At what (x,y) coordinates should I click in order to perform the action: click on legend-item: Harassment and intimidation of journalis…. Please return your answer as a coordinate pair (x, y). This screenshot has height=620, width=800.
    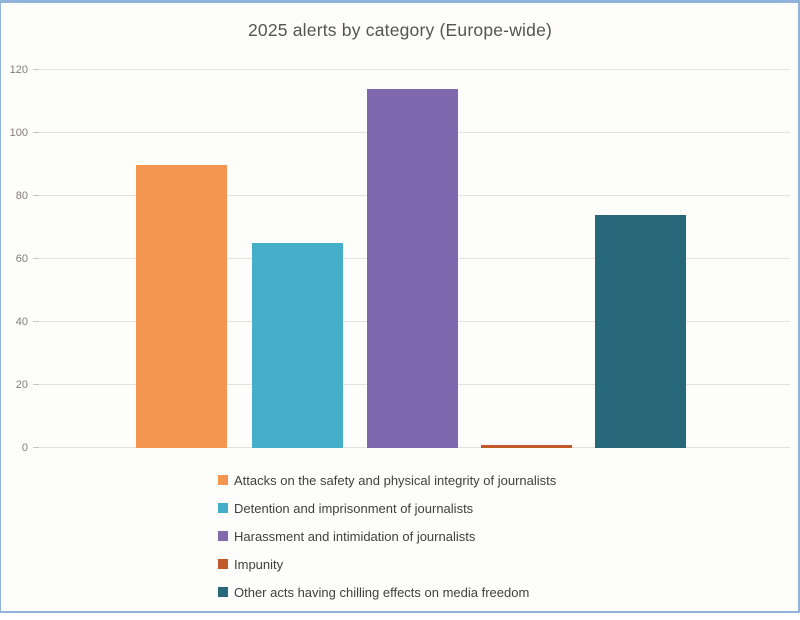
    Looking at the image, I should click on (387, 536).